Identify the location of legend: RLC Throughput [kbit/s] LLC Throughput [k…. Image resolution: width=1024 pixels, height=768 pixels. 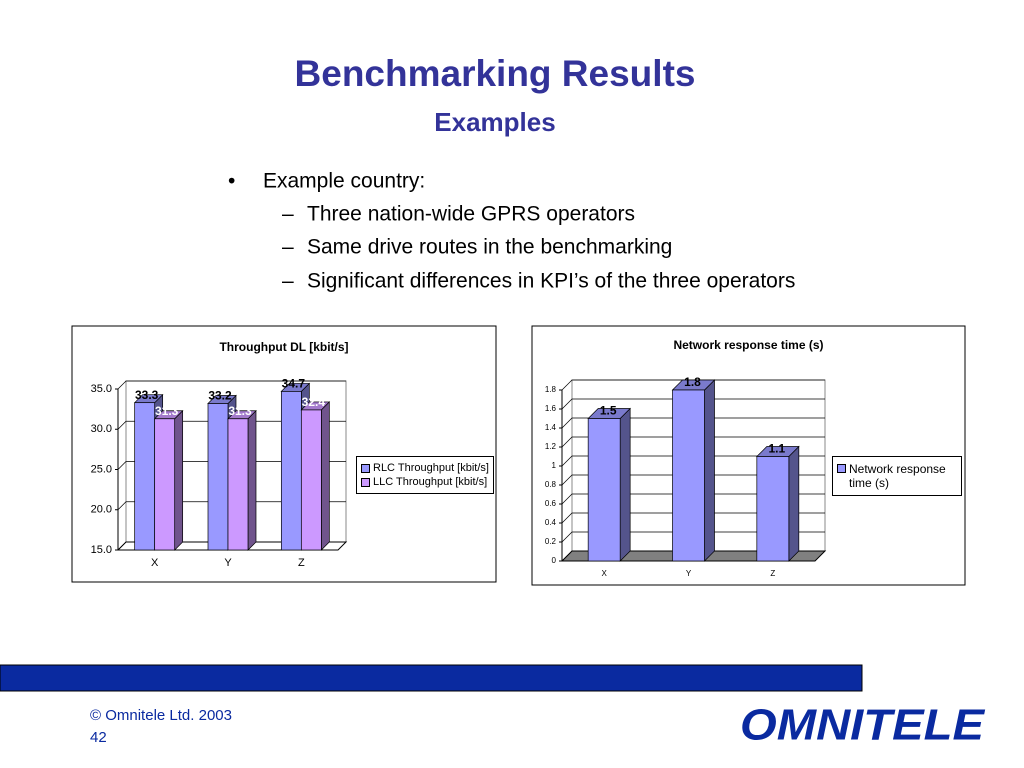
(425, 475).